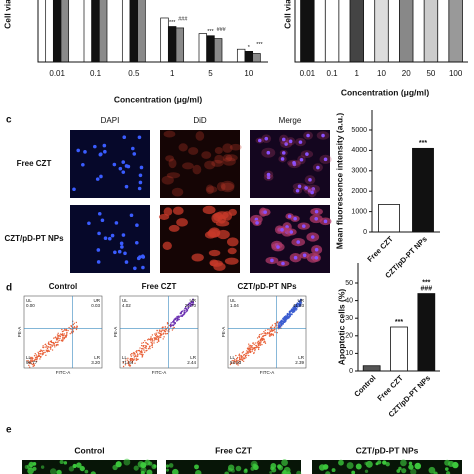 This screenshot has height=474, width=474. Describe the element at coordinates (456, 73) in the screenshot. I see `x-tick-label: 100` at that location.